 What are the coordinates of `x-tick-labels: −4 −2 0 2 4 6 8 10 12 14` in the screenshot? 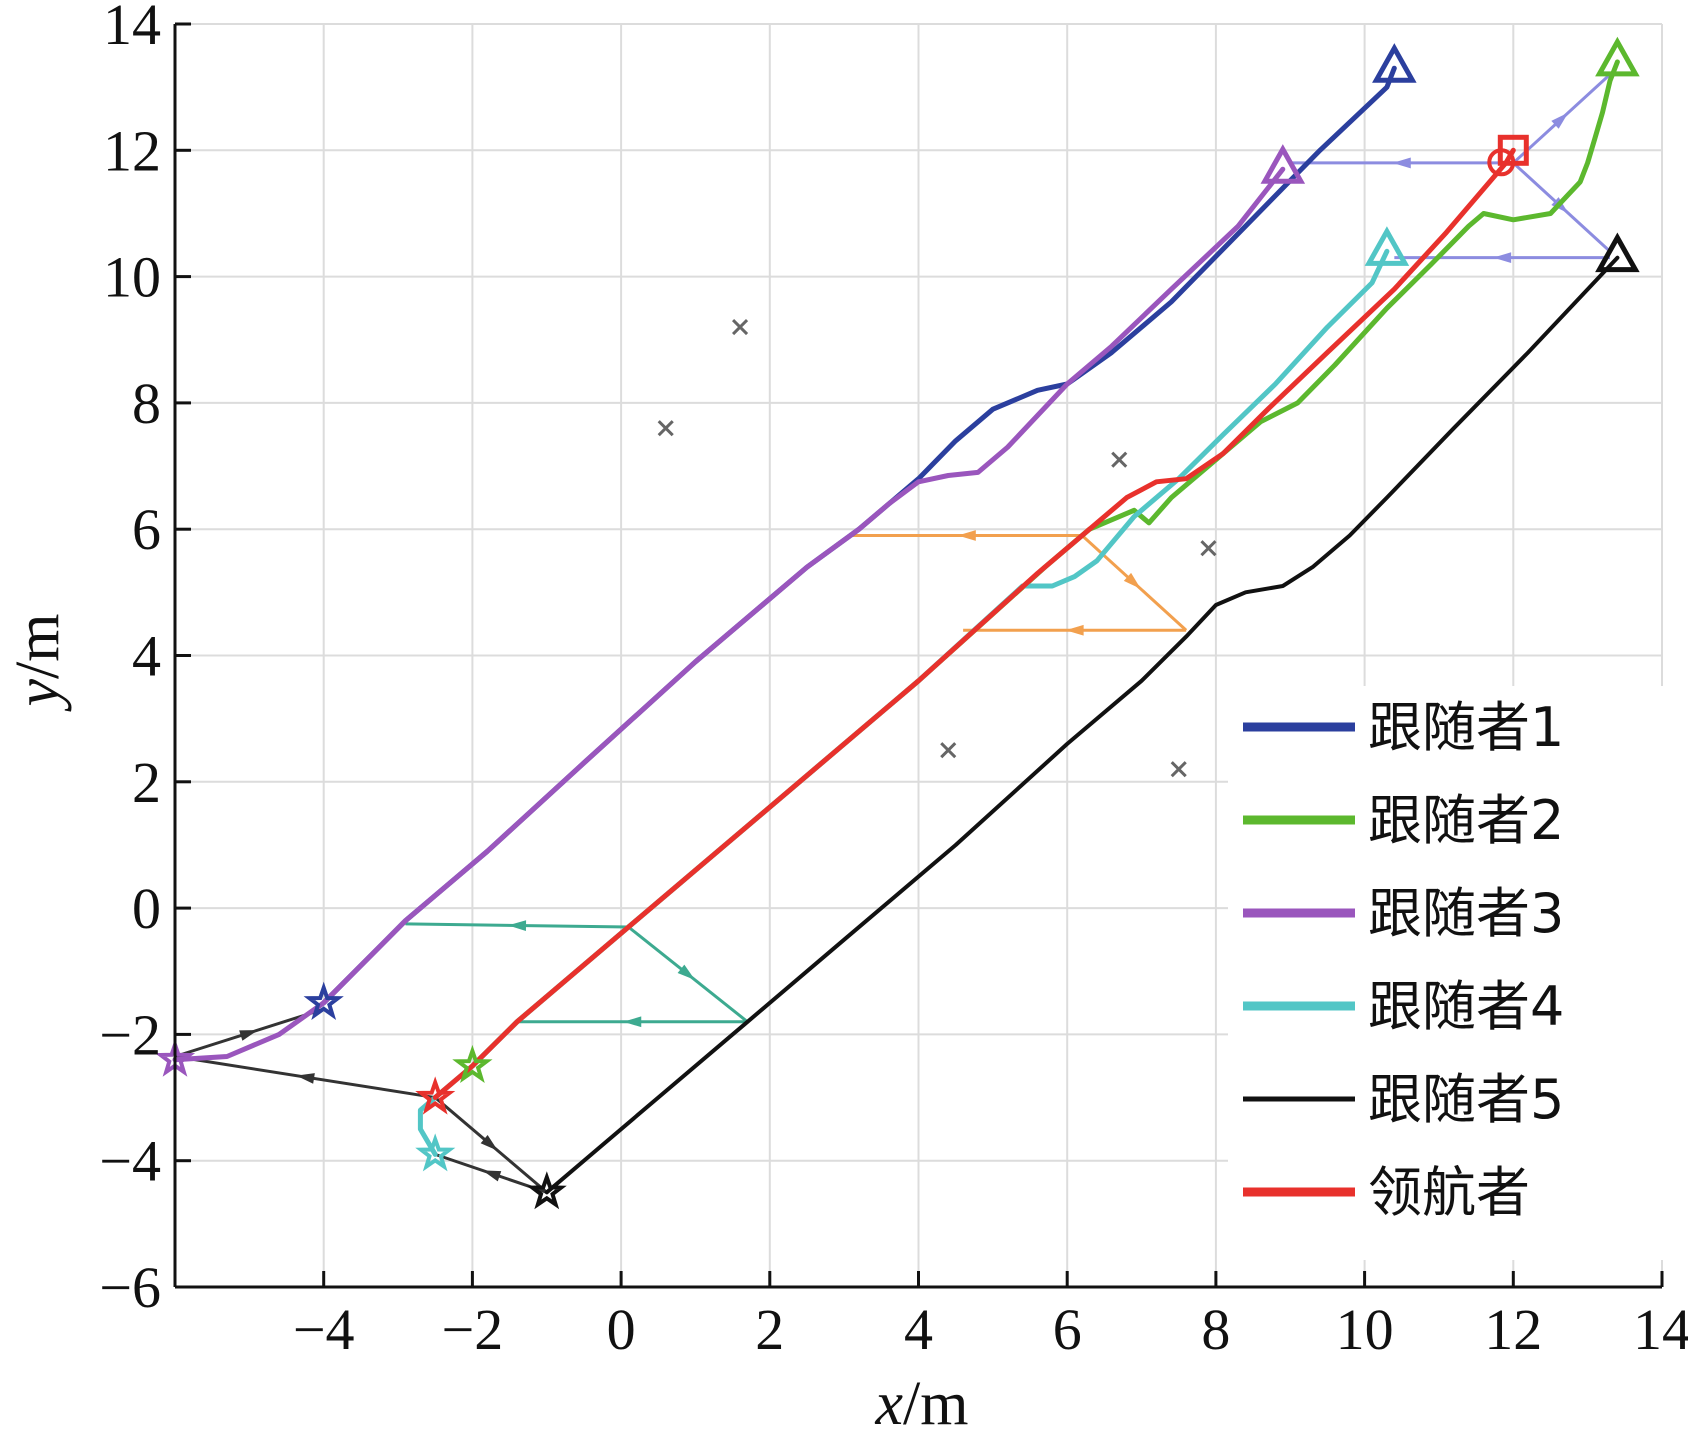 It's located at (990, 1329).